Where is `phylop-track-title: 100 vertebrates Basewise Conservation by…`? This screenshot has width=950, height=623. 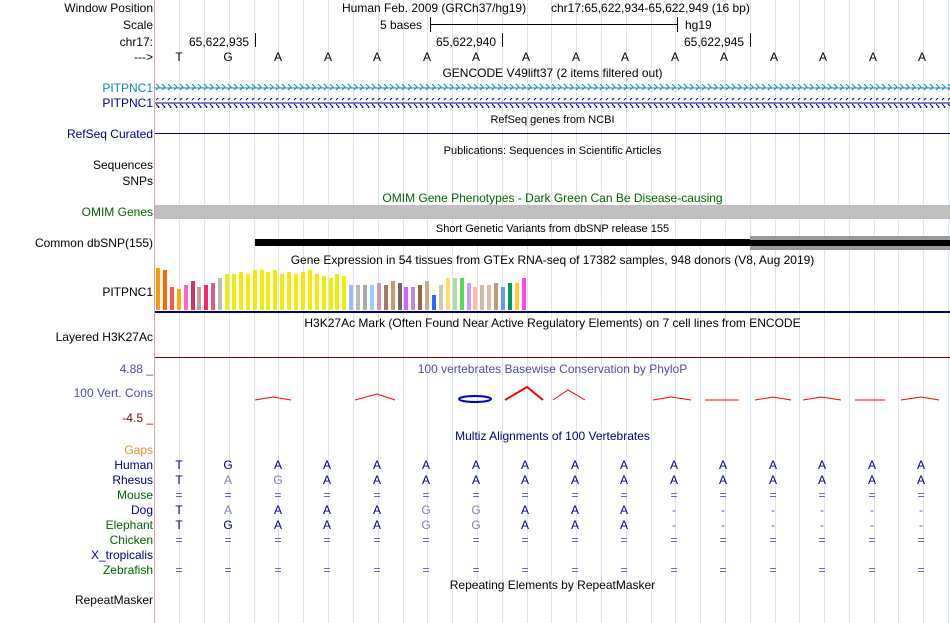 phylop-track-title: 100 vertebrates Basewise Conservation by… is located at coordinates (552, 369).